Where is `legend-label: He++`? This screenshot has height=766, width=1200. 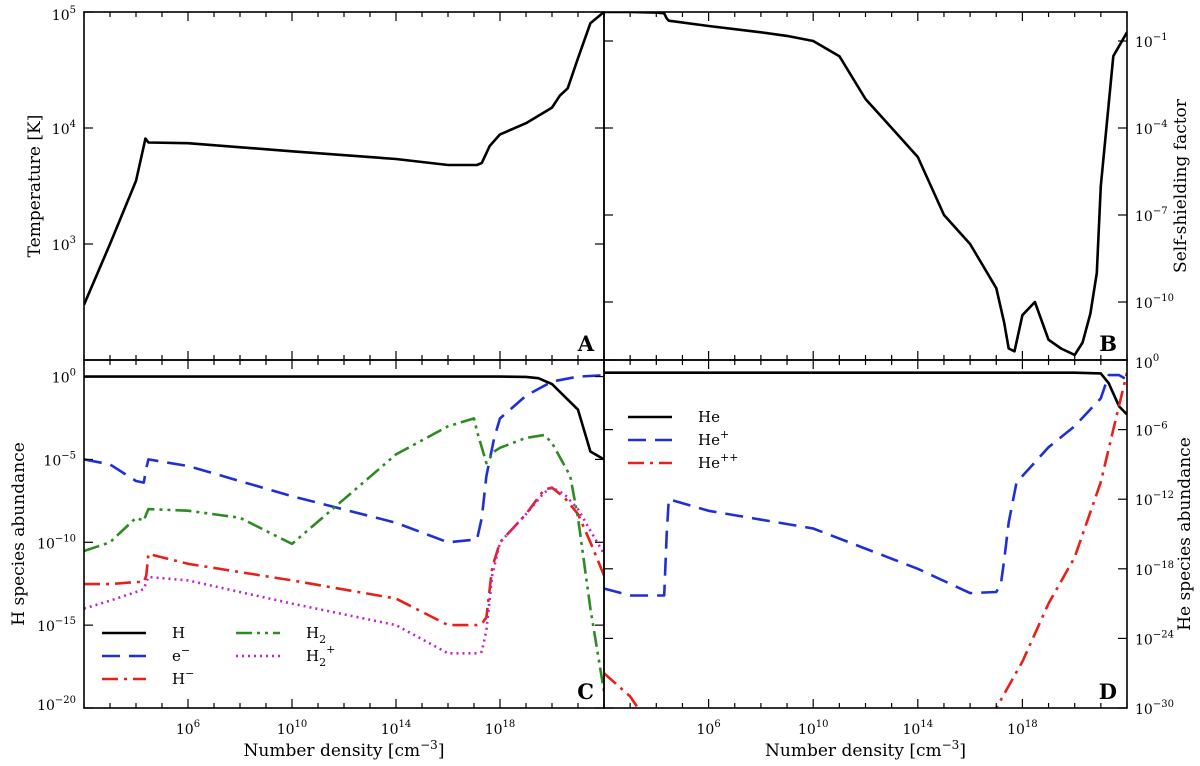 legend-label: He++ is located at coordinates (718, 461).